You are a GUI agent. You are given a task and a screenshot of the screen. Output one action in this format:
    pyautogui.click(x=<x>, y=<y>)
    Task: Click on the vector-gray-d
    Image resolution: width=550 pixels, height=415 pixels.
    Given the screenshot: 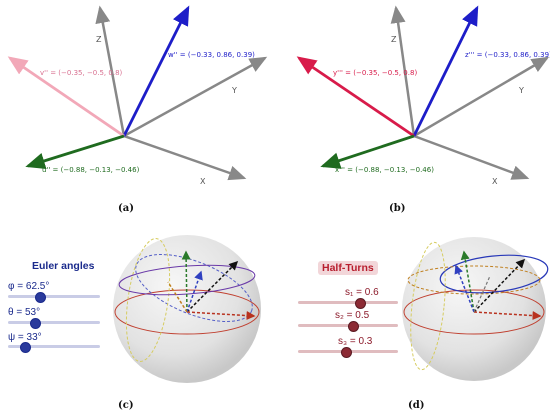 What is the action you would take?
    pyautogui.click(x=482, y=294)
    